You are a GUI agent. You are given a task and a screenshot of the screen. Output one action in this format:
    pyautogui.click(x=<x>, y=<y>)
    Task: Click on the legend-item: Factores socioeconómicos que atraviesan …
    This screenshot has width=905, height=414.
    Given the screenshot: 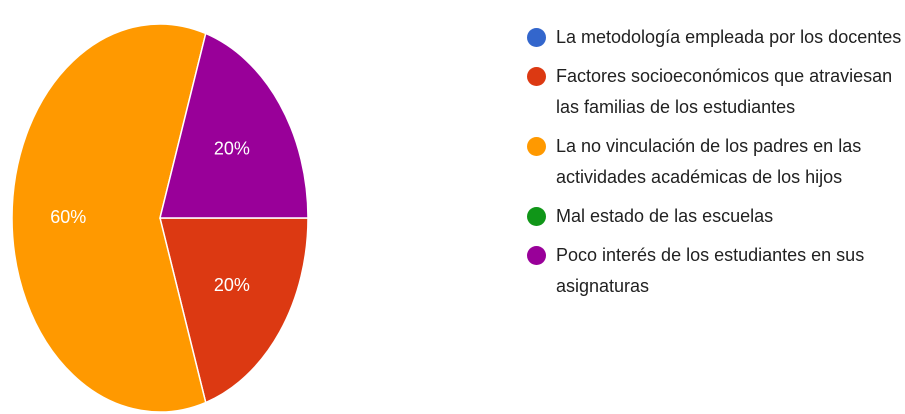 What is the action you would take?
    pyautogui.click(x=714, y=92)
    